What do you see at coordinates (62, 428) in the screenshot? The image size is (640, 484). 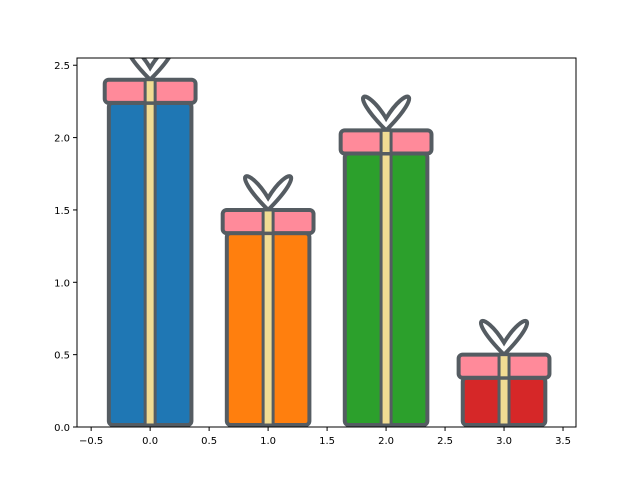 I see `y-tick-label: 0.0` at bounding box center [62, 428].